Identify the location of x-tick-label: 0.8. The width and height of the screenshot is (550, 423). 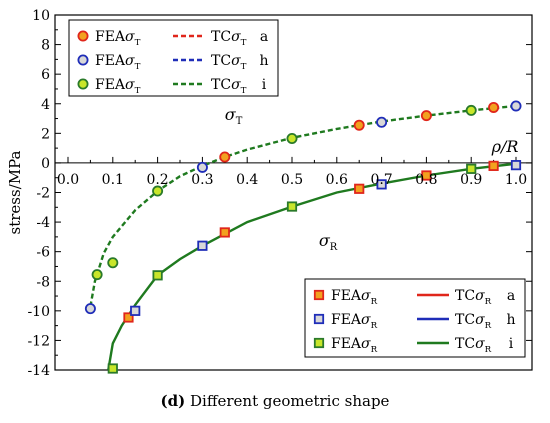
(426, 180).